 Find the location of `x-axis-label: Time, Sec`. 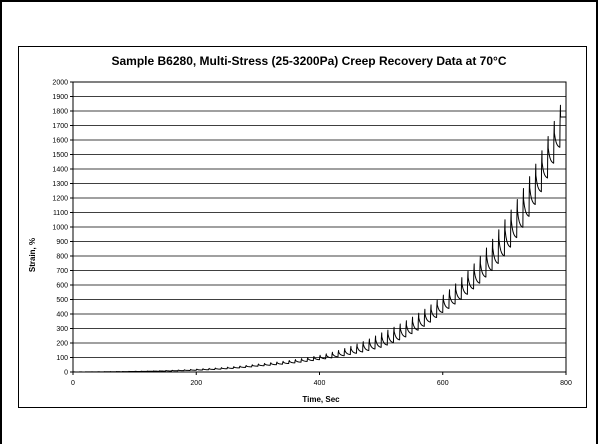

x-axis-label: Time, Sec is located at coordinates (321, 399).